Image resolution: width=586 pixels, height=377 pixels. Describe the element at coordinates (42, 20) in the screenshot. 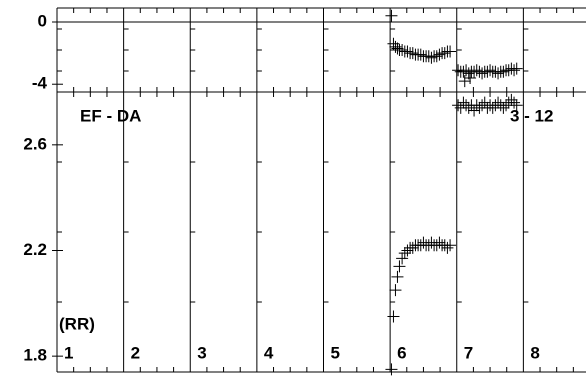

I see `y-tick-label: 0` at that location.